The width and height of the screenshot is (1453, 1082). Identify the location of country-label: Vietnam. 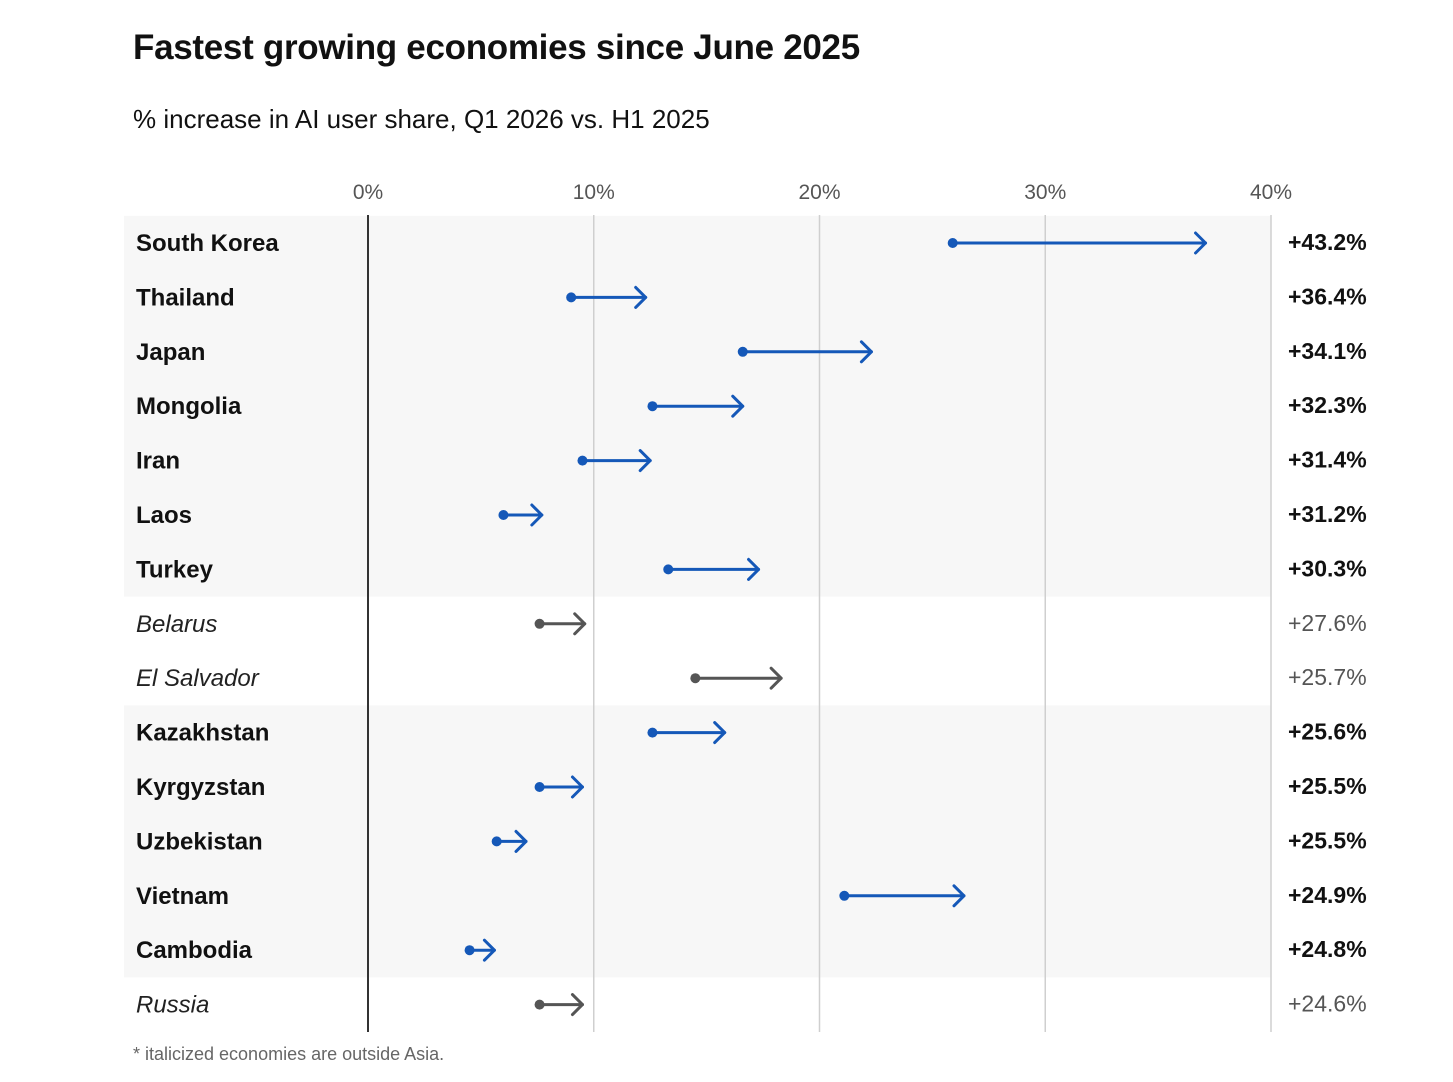
(182, 896).